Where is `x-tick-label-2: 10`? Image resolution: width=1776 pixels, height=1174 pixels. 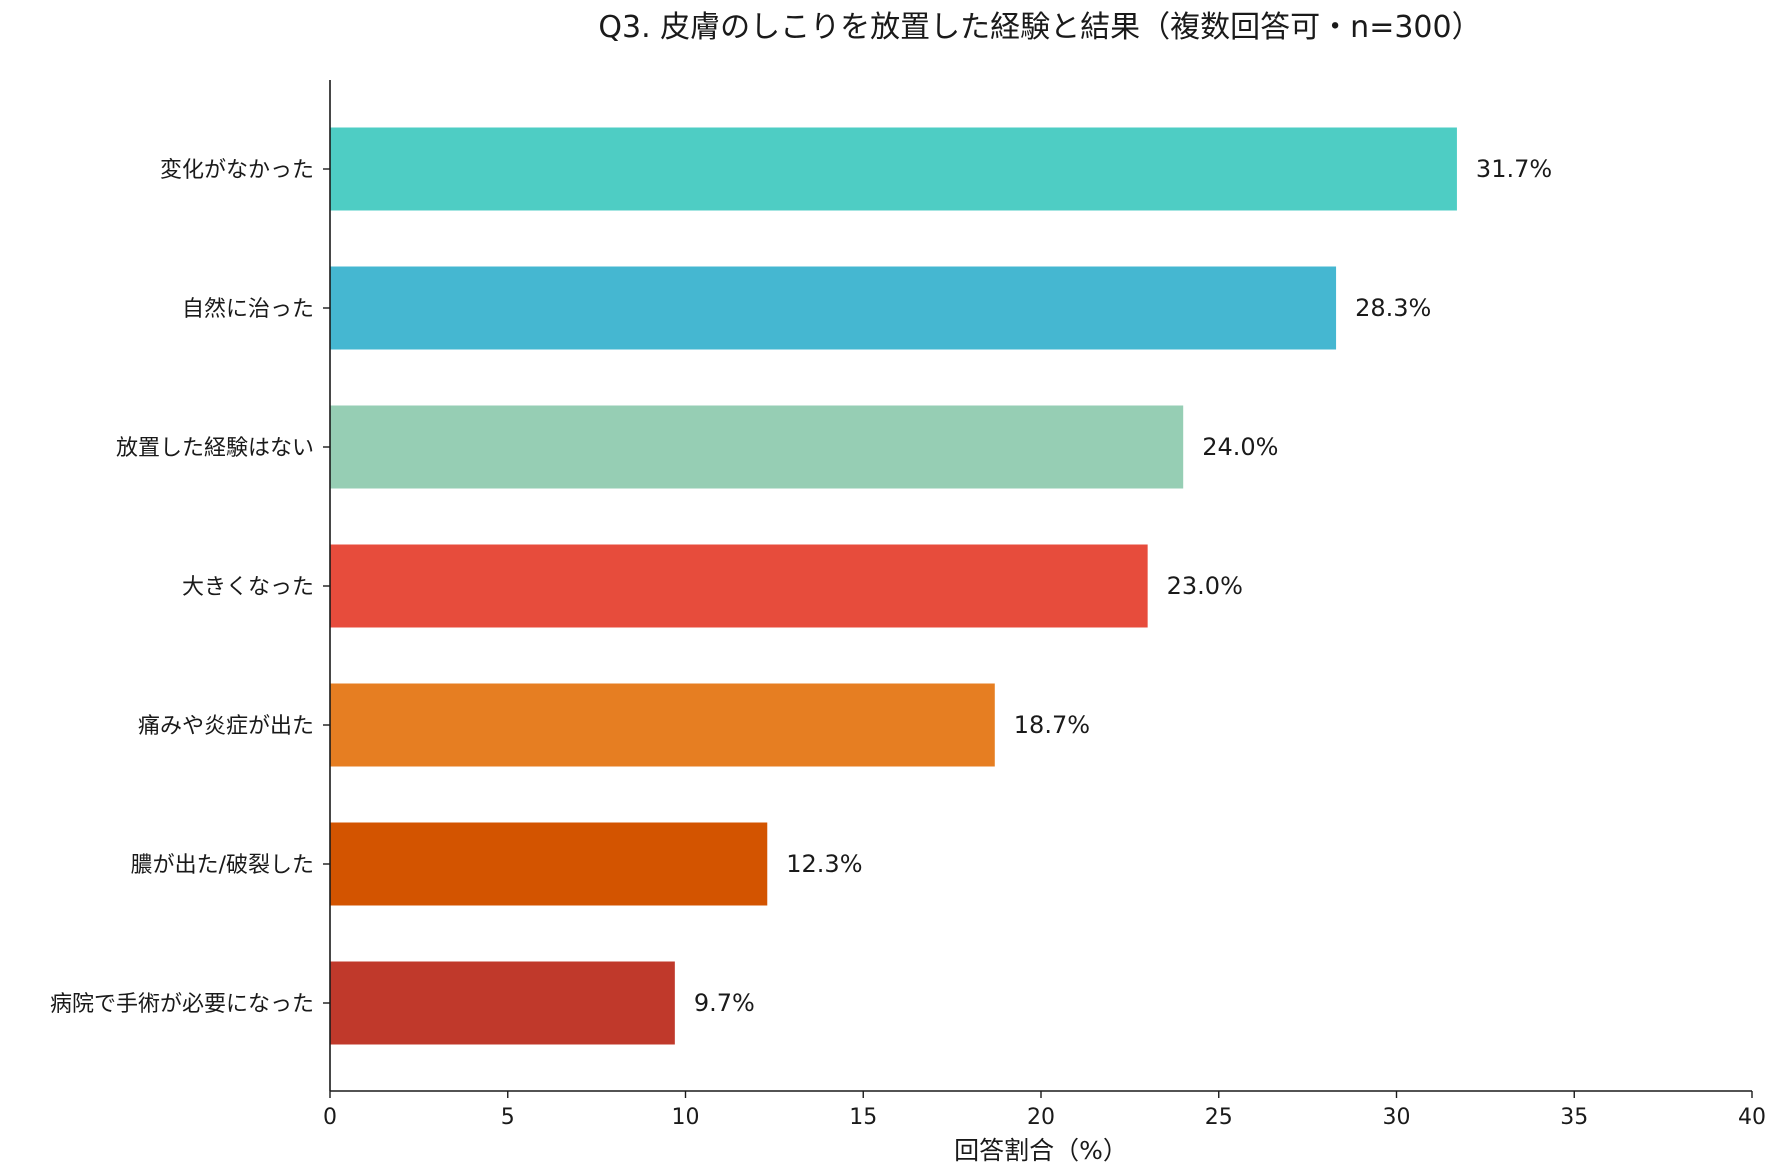 x-tick-label-2: 10 is located at coordinates (686, 1117).